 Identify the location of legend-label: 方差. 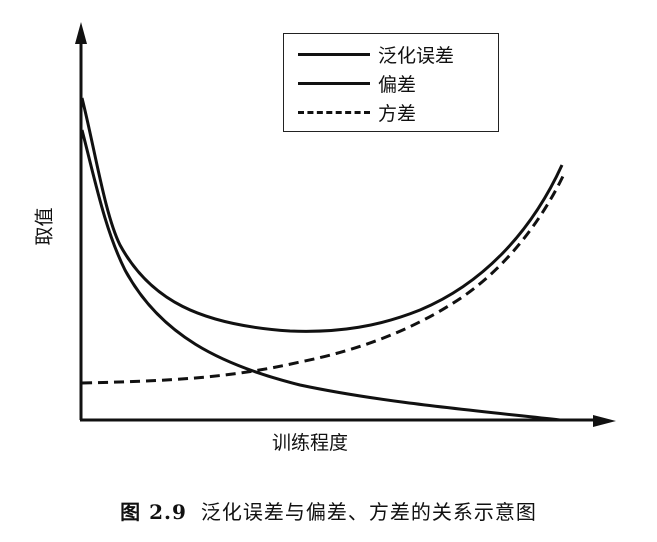
(397, 113).